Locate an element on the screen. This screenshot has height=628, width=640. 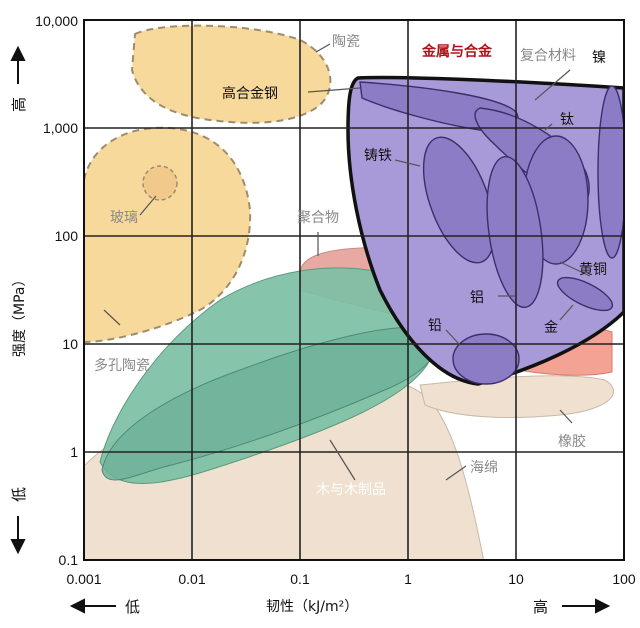
x-axis-title: 韧性（kJ/m²） is located at coordinates (312, 607).